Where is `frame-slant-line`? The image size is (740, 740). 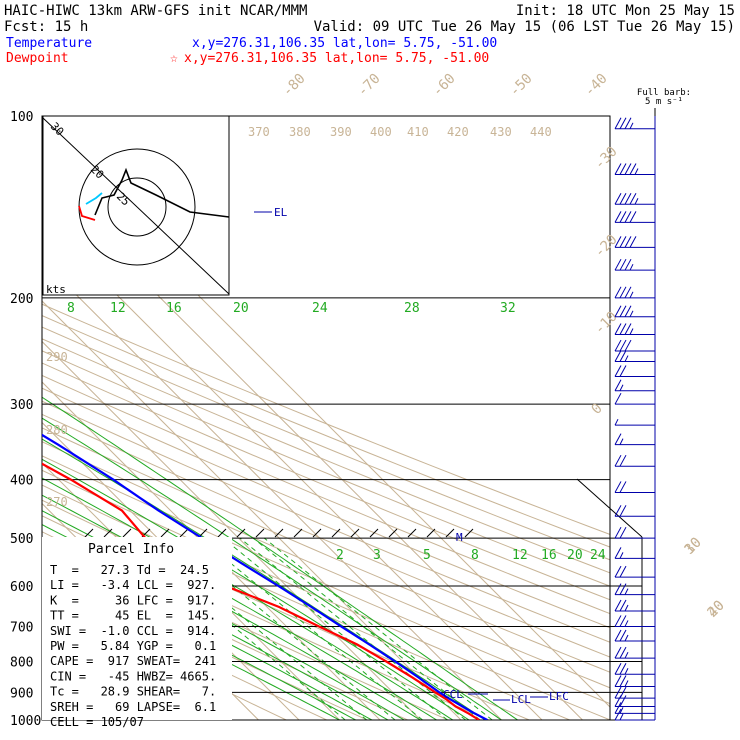
frame-slant-line is located at coordinates (609, 508).